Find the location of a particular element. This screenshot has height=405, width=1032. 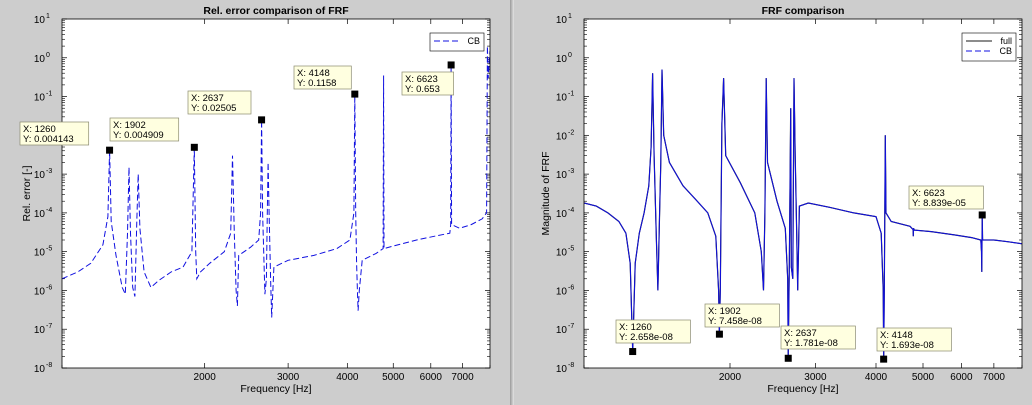

datatip-y: Y: 7.458e-08 is located at coordinates (735, 321).